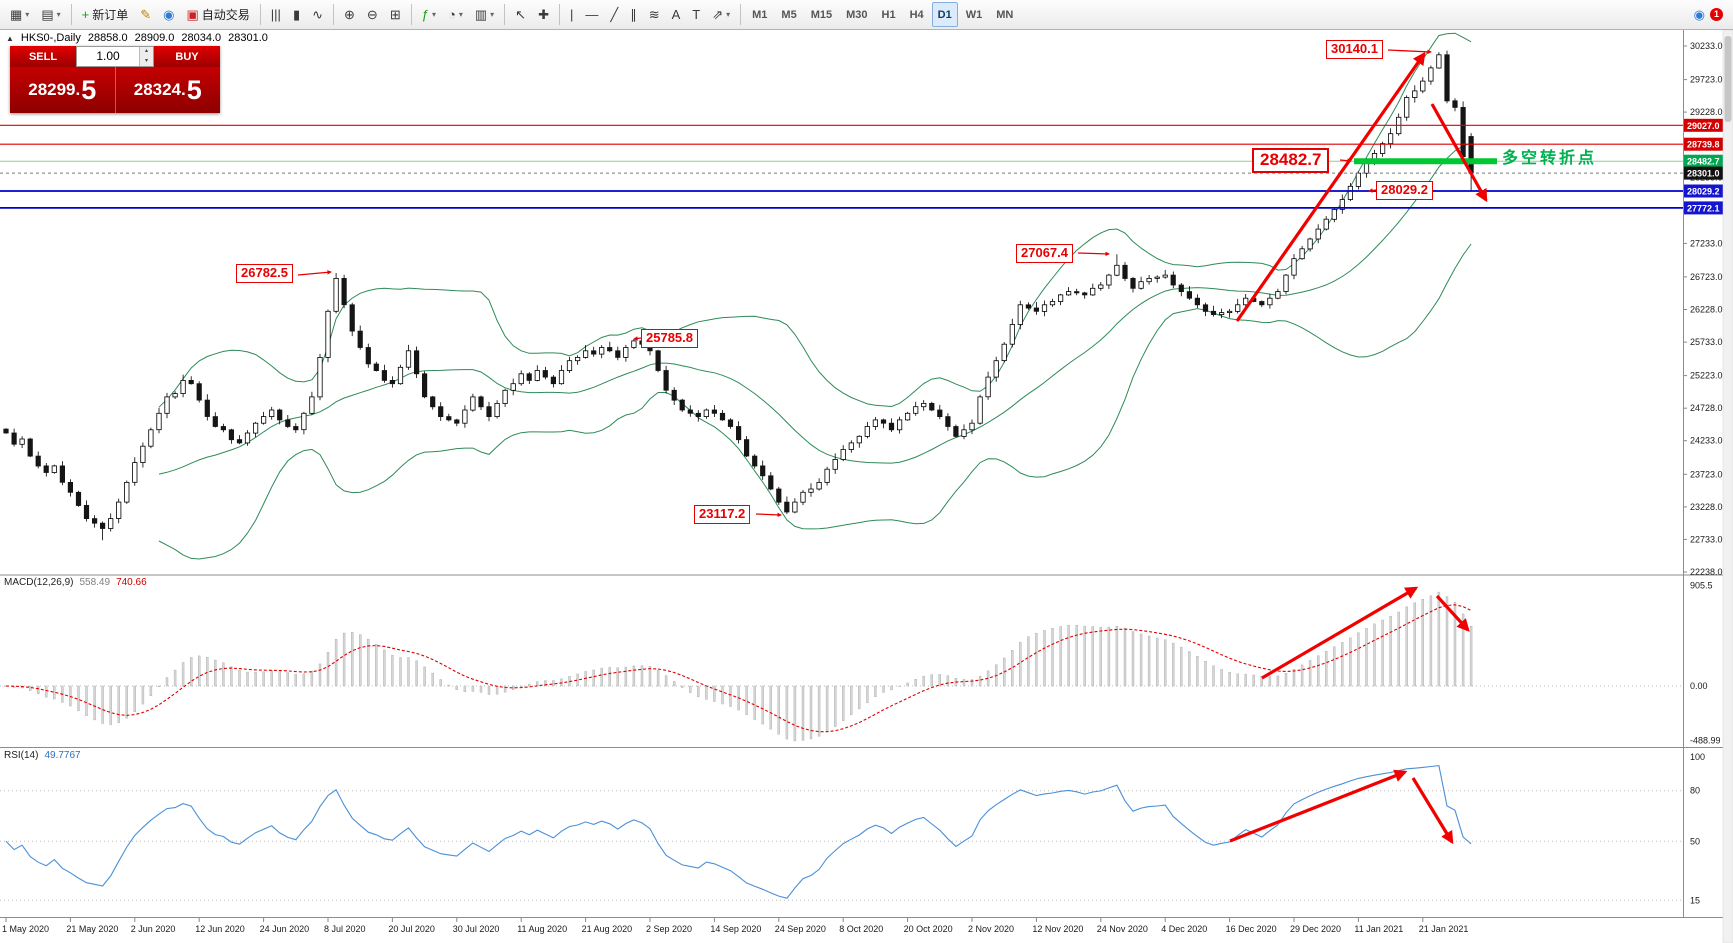  Describe the element at coordinates (676, 14) in the screenshot. I see `text-button: A` at that location.